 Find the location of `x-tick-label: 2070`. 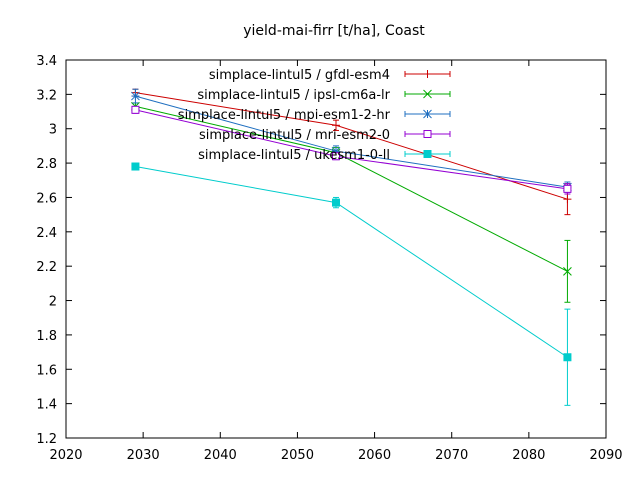

x-tick-label: 2070 is located at coordinates (451, 455).